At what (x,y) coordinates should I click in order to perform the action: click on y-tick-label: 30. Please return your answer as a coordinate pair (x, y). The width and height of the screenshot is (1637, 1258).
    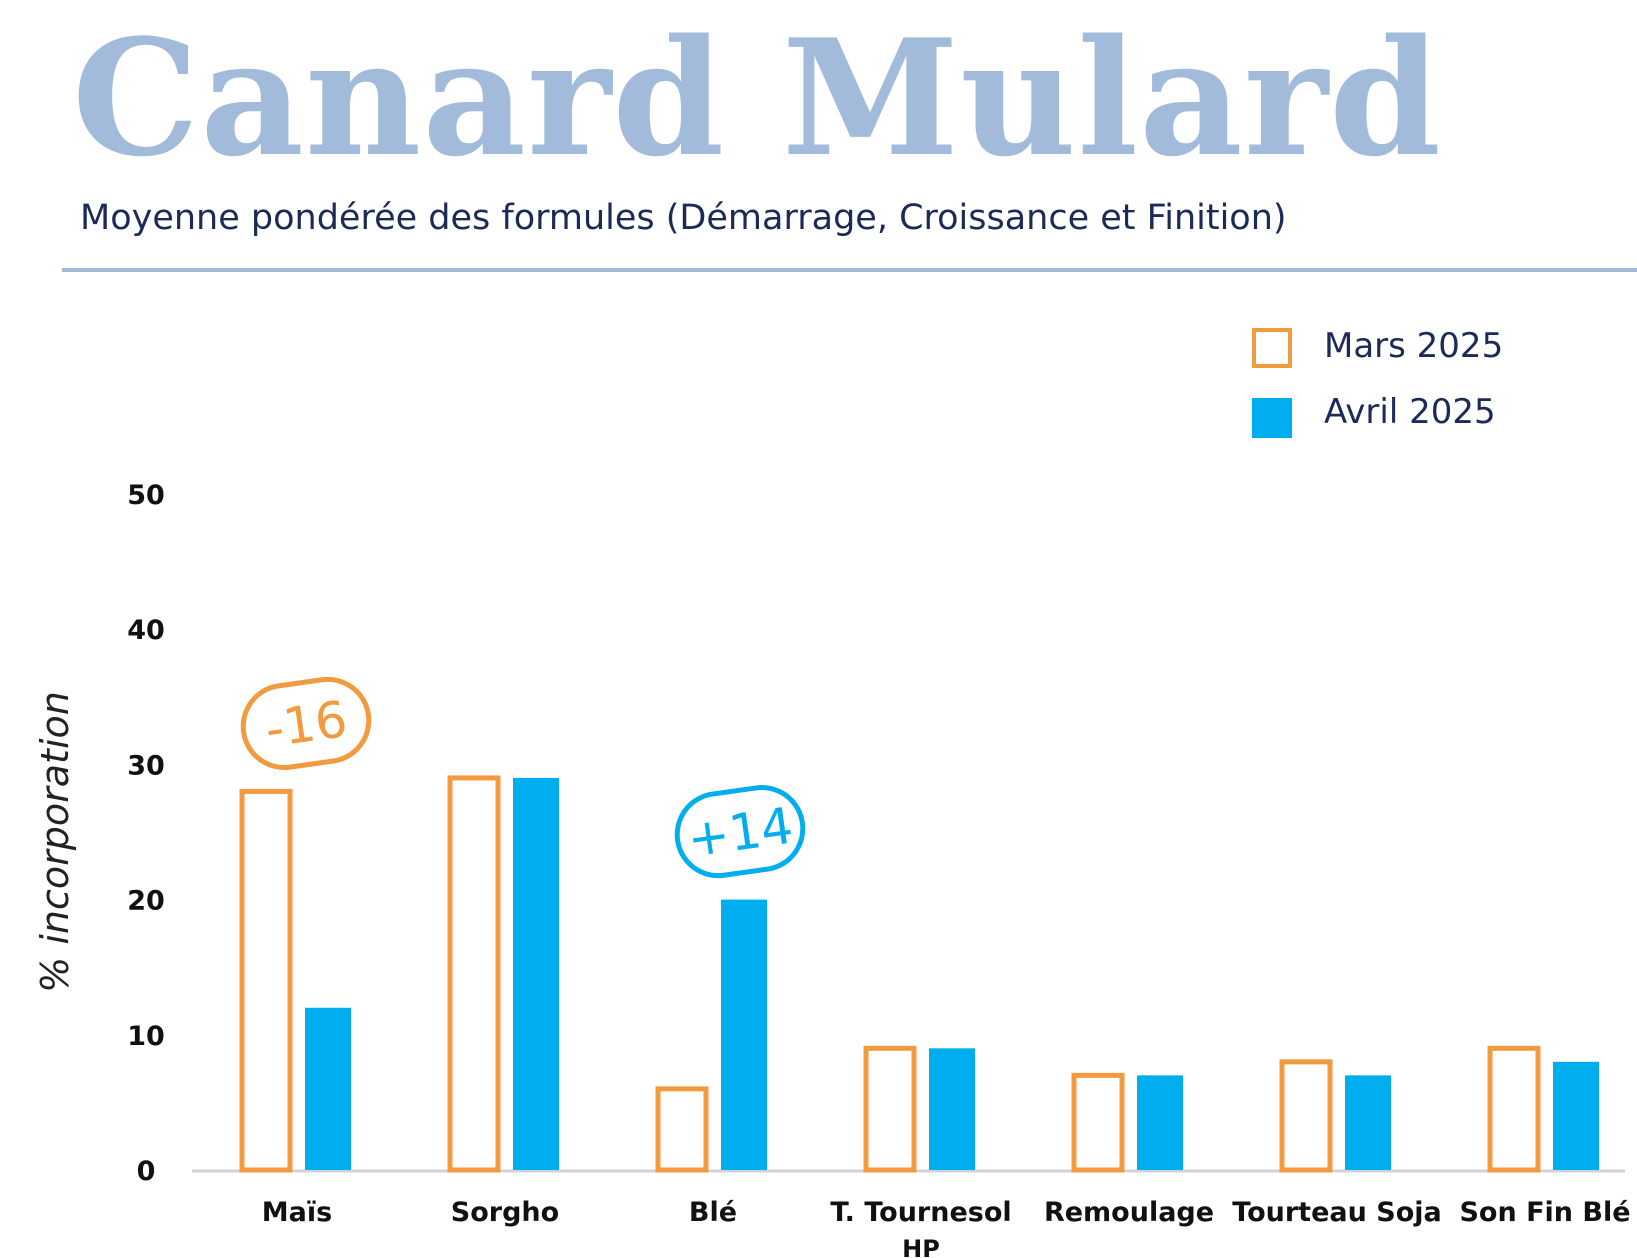
    Looking at the image, I should click on (146, 765).